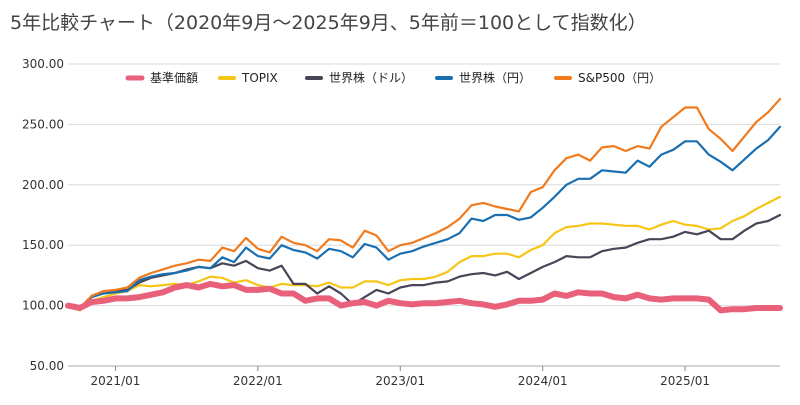  What do you see at coordinates (43, 245) in the screenshot?
I see `y-tick-label: 150.00` at bounding box center [43, 245].